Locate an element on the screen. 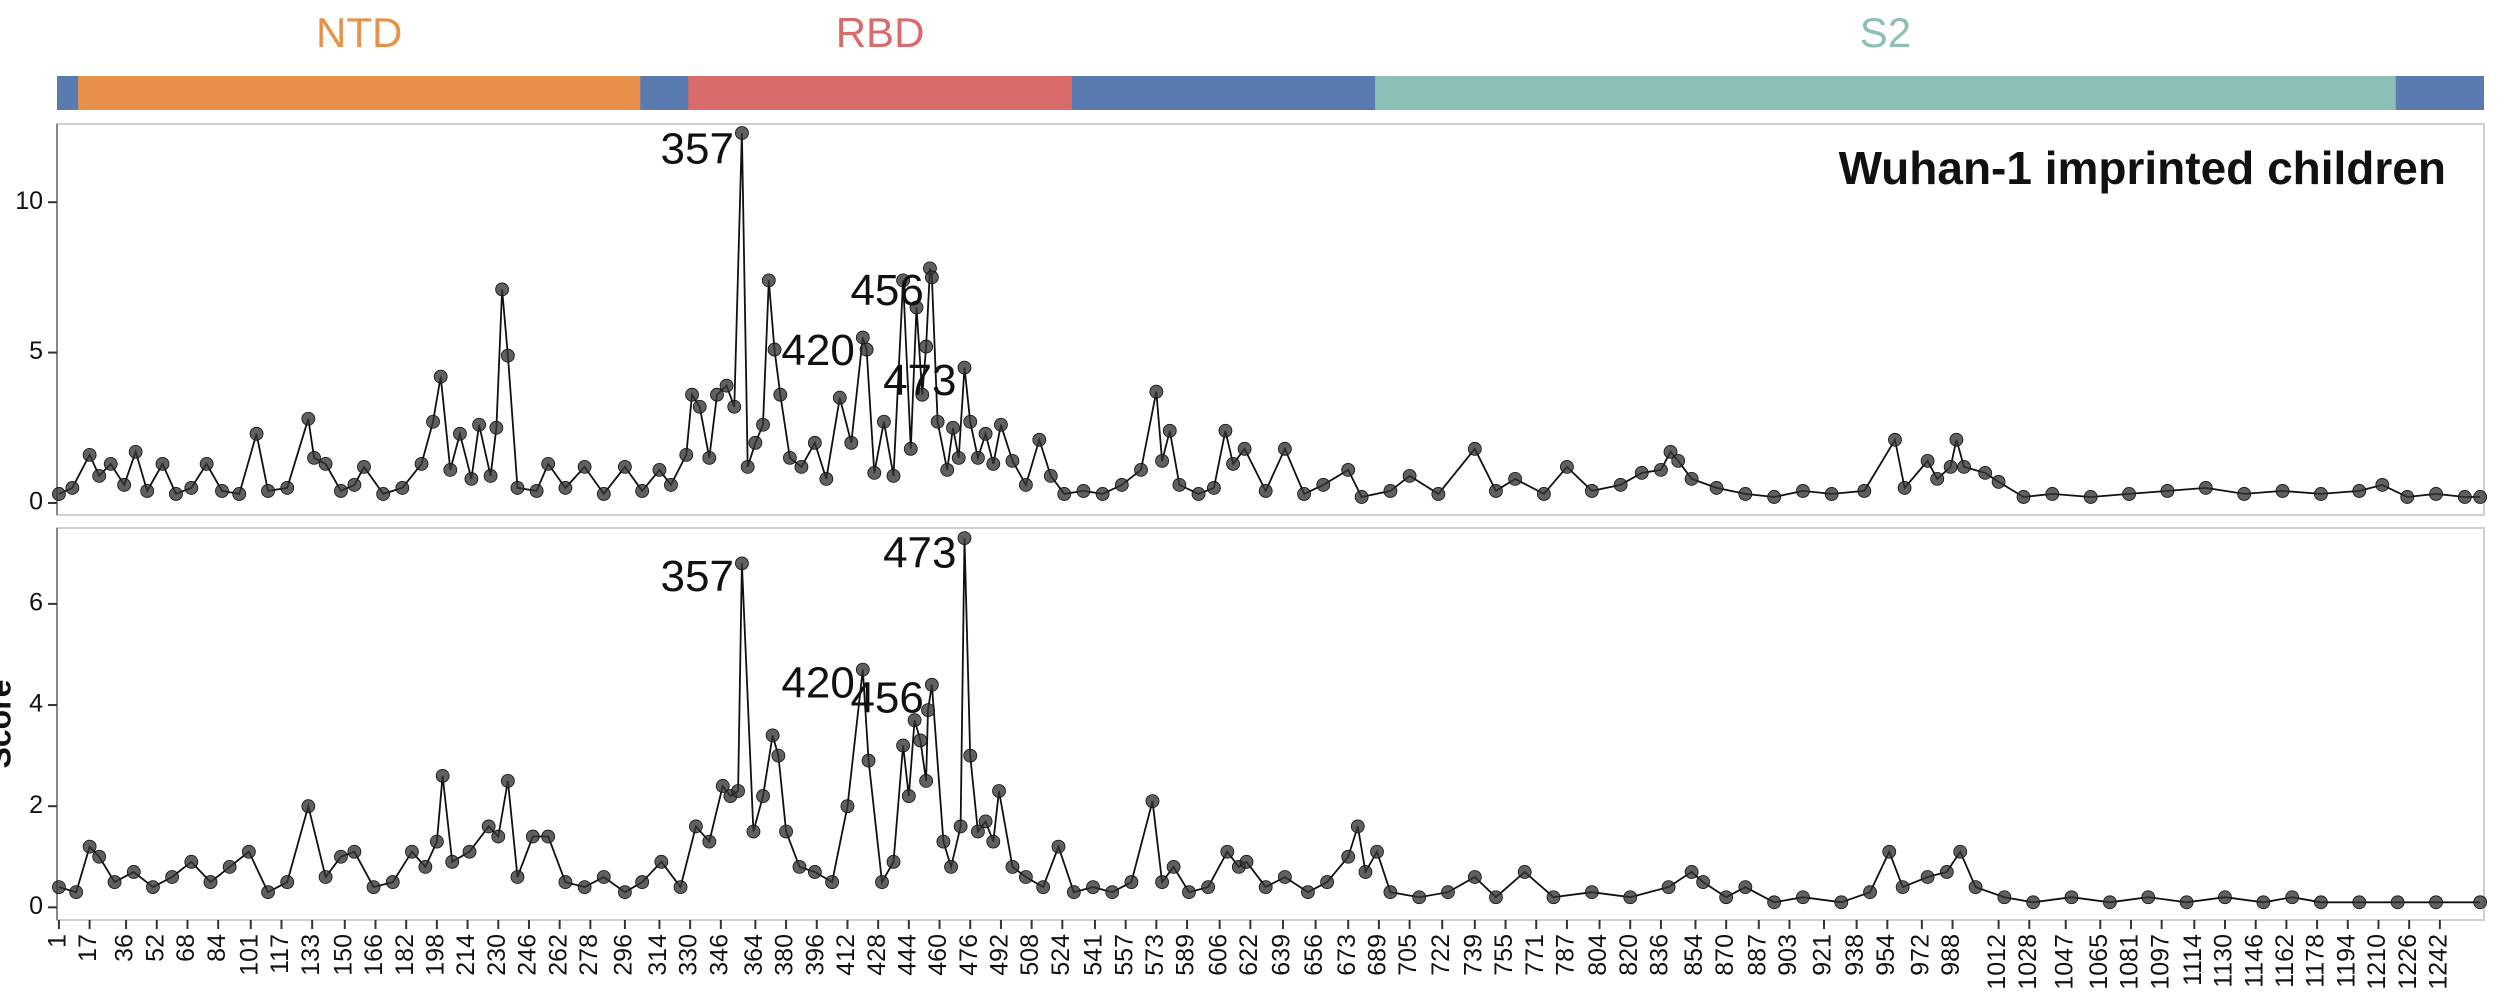  y-tick-label: 0 is located at coordinates (36, 906).